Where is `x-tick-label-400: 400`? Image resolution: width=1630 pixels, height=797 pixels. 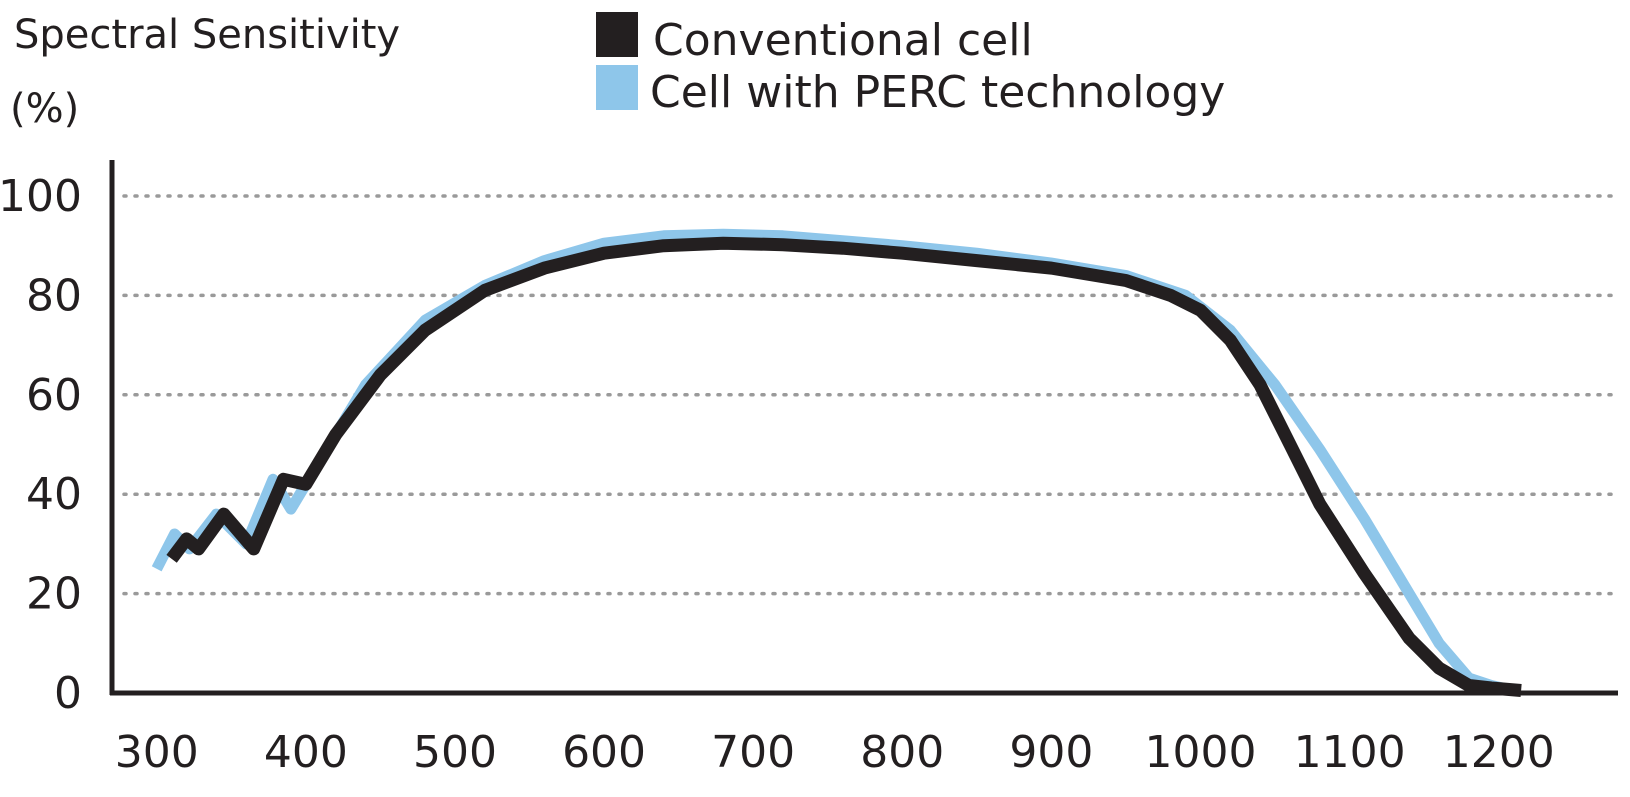
x-tick-label-400: 400 is located at coordinates (306, 752).